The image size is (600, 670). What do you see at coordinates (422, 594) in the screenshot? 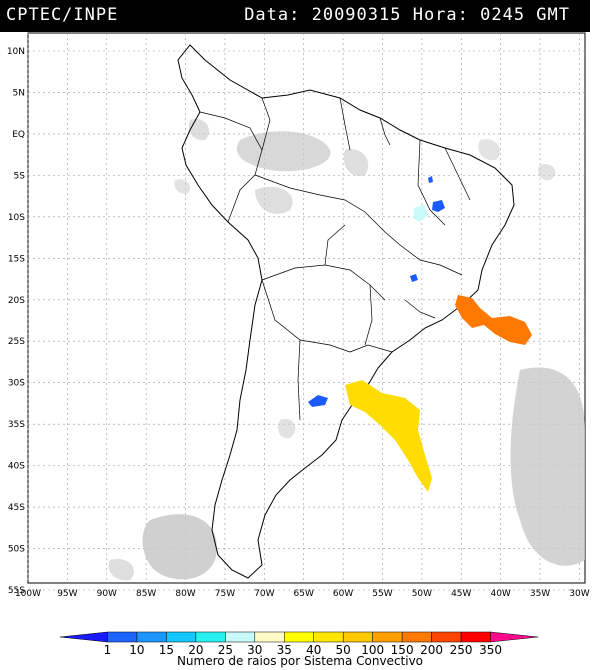
I see `lon-label: 50W` at bounding box center [422, 594].